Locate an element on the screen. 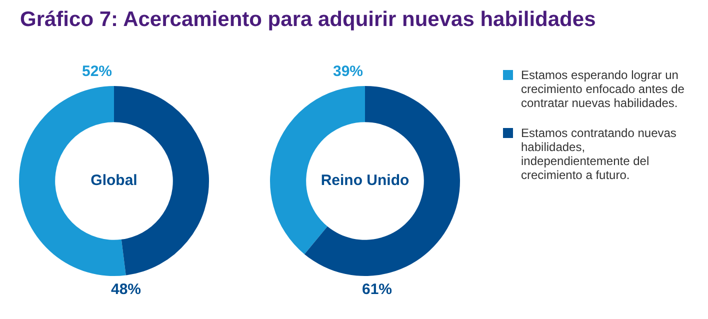  legend-label: Estamos esperando lograr un crecimiento enfocado antes de contratar nuevas habilidades. is located at coordinates (603, 89).